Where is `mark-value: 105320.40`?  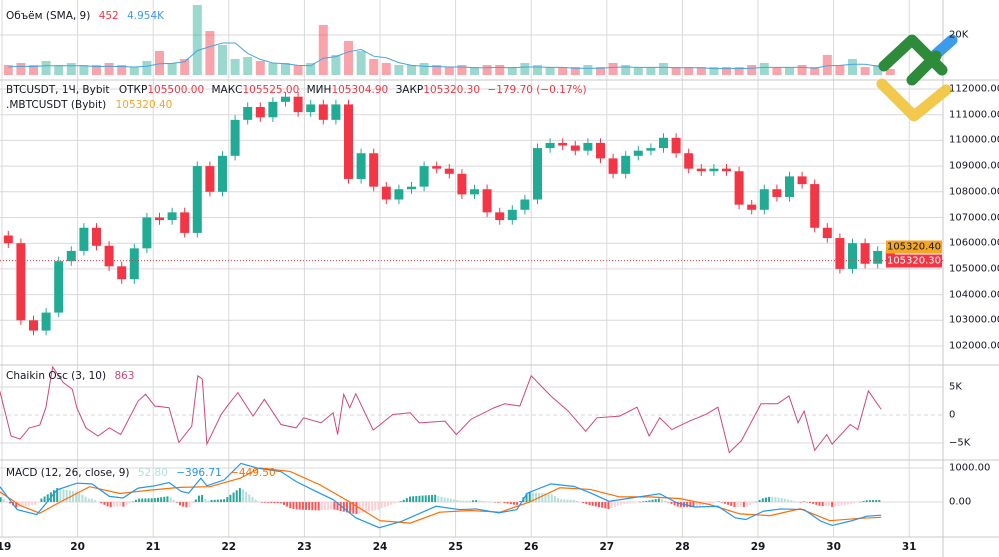 mark-value: 105320.40 is located at coordinates (144, 105).